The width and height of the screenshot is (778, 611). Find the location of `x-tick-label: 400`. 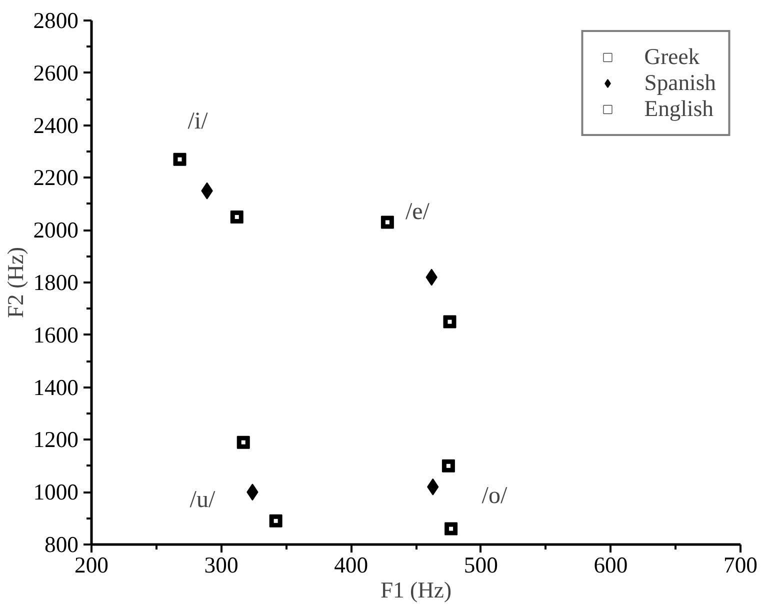

x-tick-label: 400 is located at coordinates (351, 565).